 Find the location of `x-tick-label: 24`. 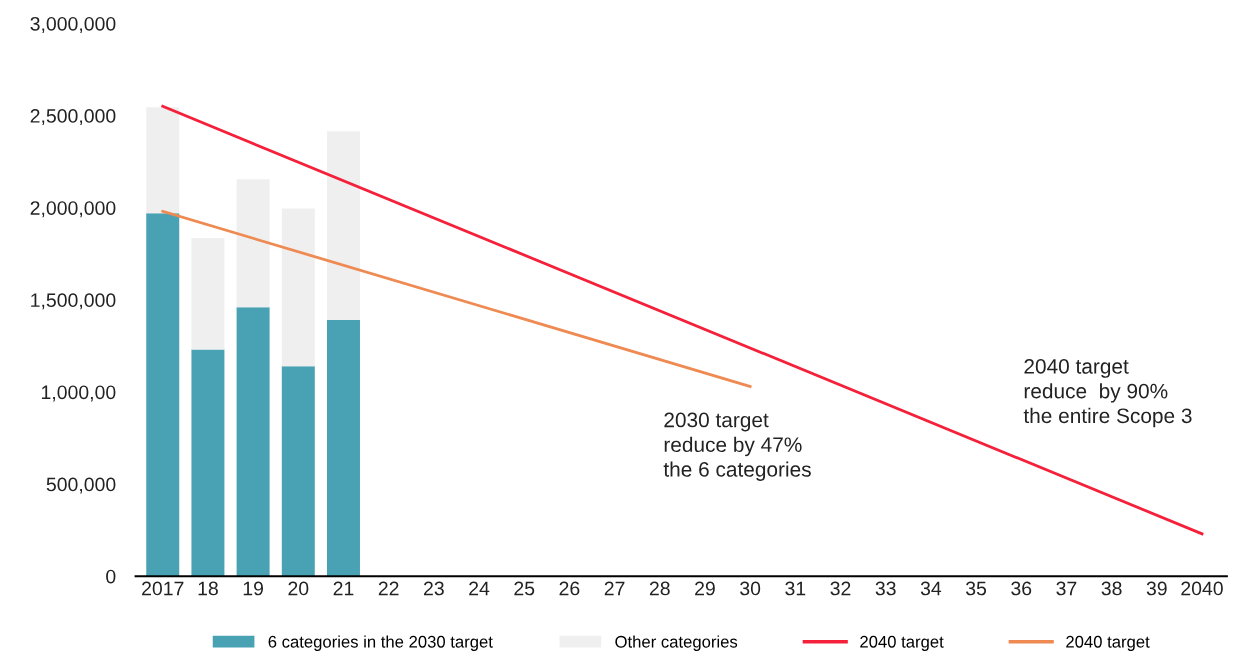

x-tick-label: 24 is located at coordinates (479, 588).